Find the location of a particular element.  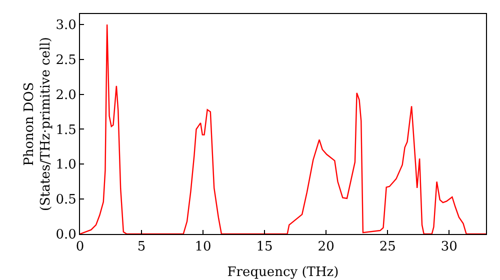

x-axis-title: Frequency (THz) is located at coordinates (283, 272).